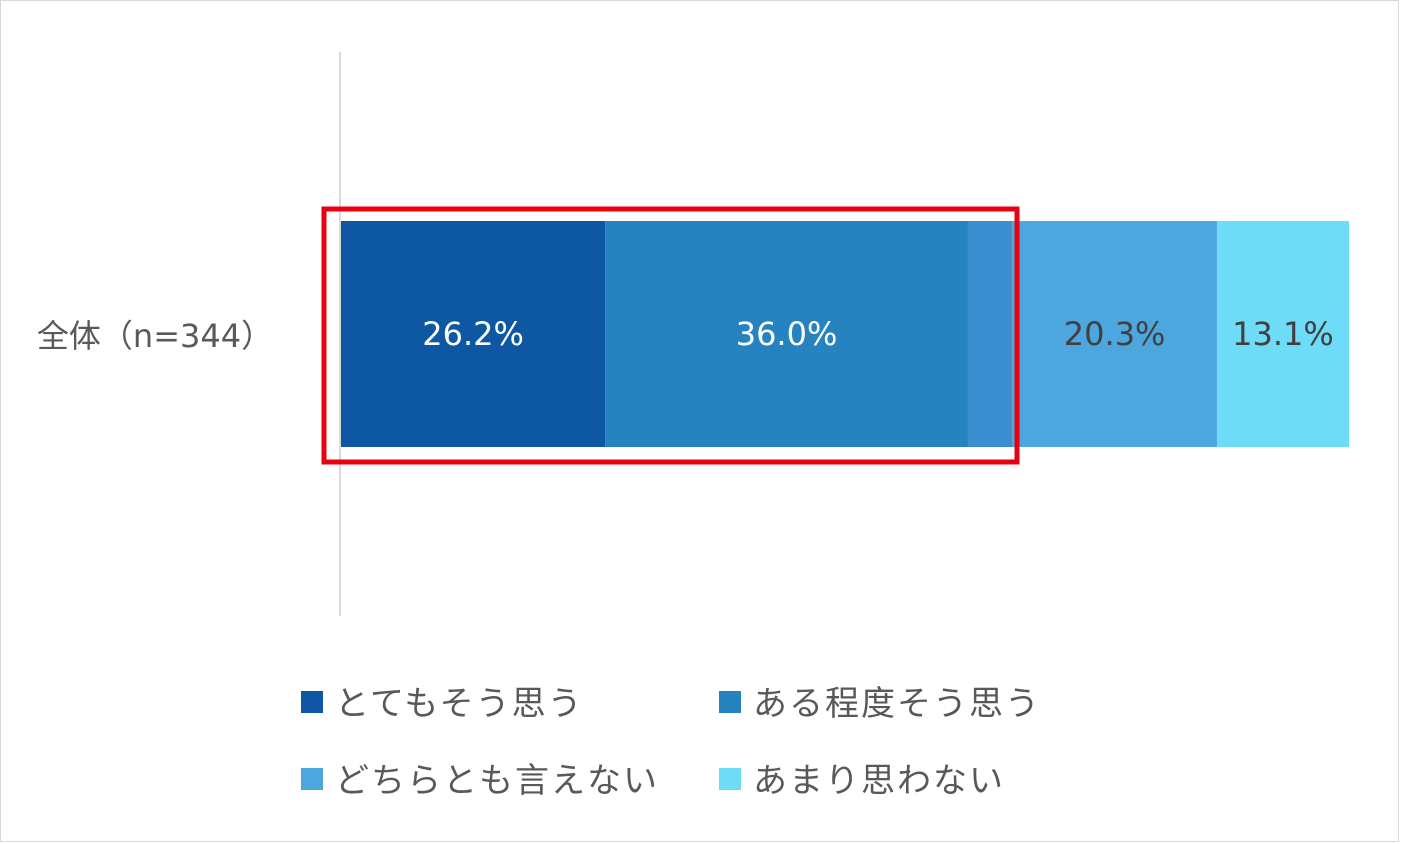  Describe the element at coordinates (897, 704) in the screenshot. I see `legend-label-2: ある程度そう思う` at that location.